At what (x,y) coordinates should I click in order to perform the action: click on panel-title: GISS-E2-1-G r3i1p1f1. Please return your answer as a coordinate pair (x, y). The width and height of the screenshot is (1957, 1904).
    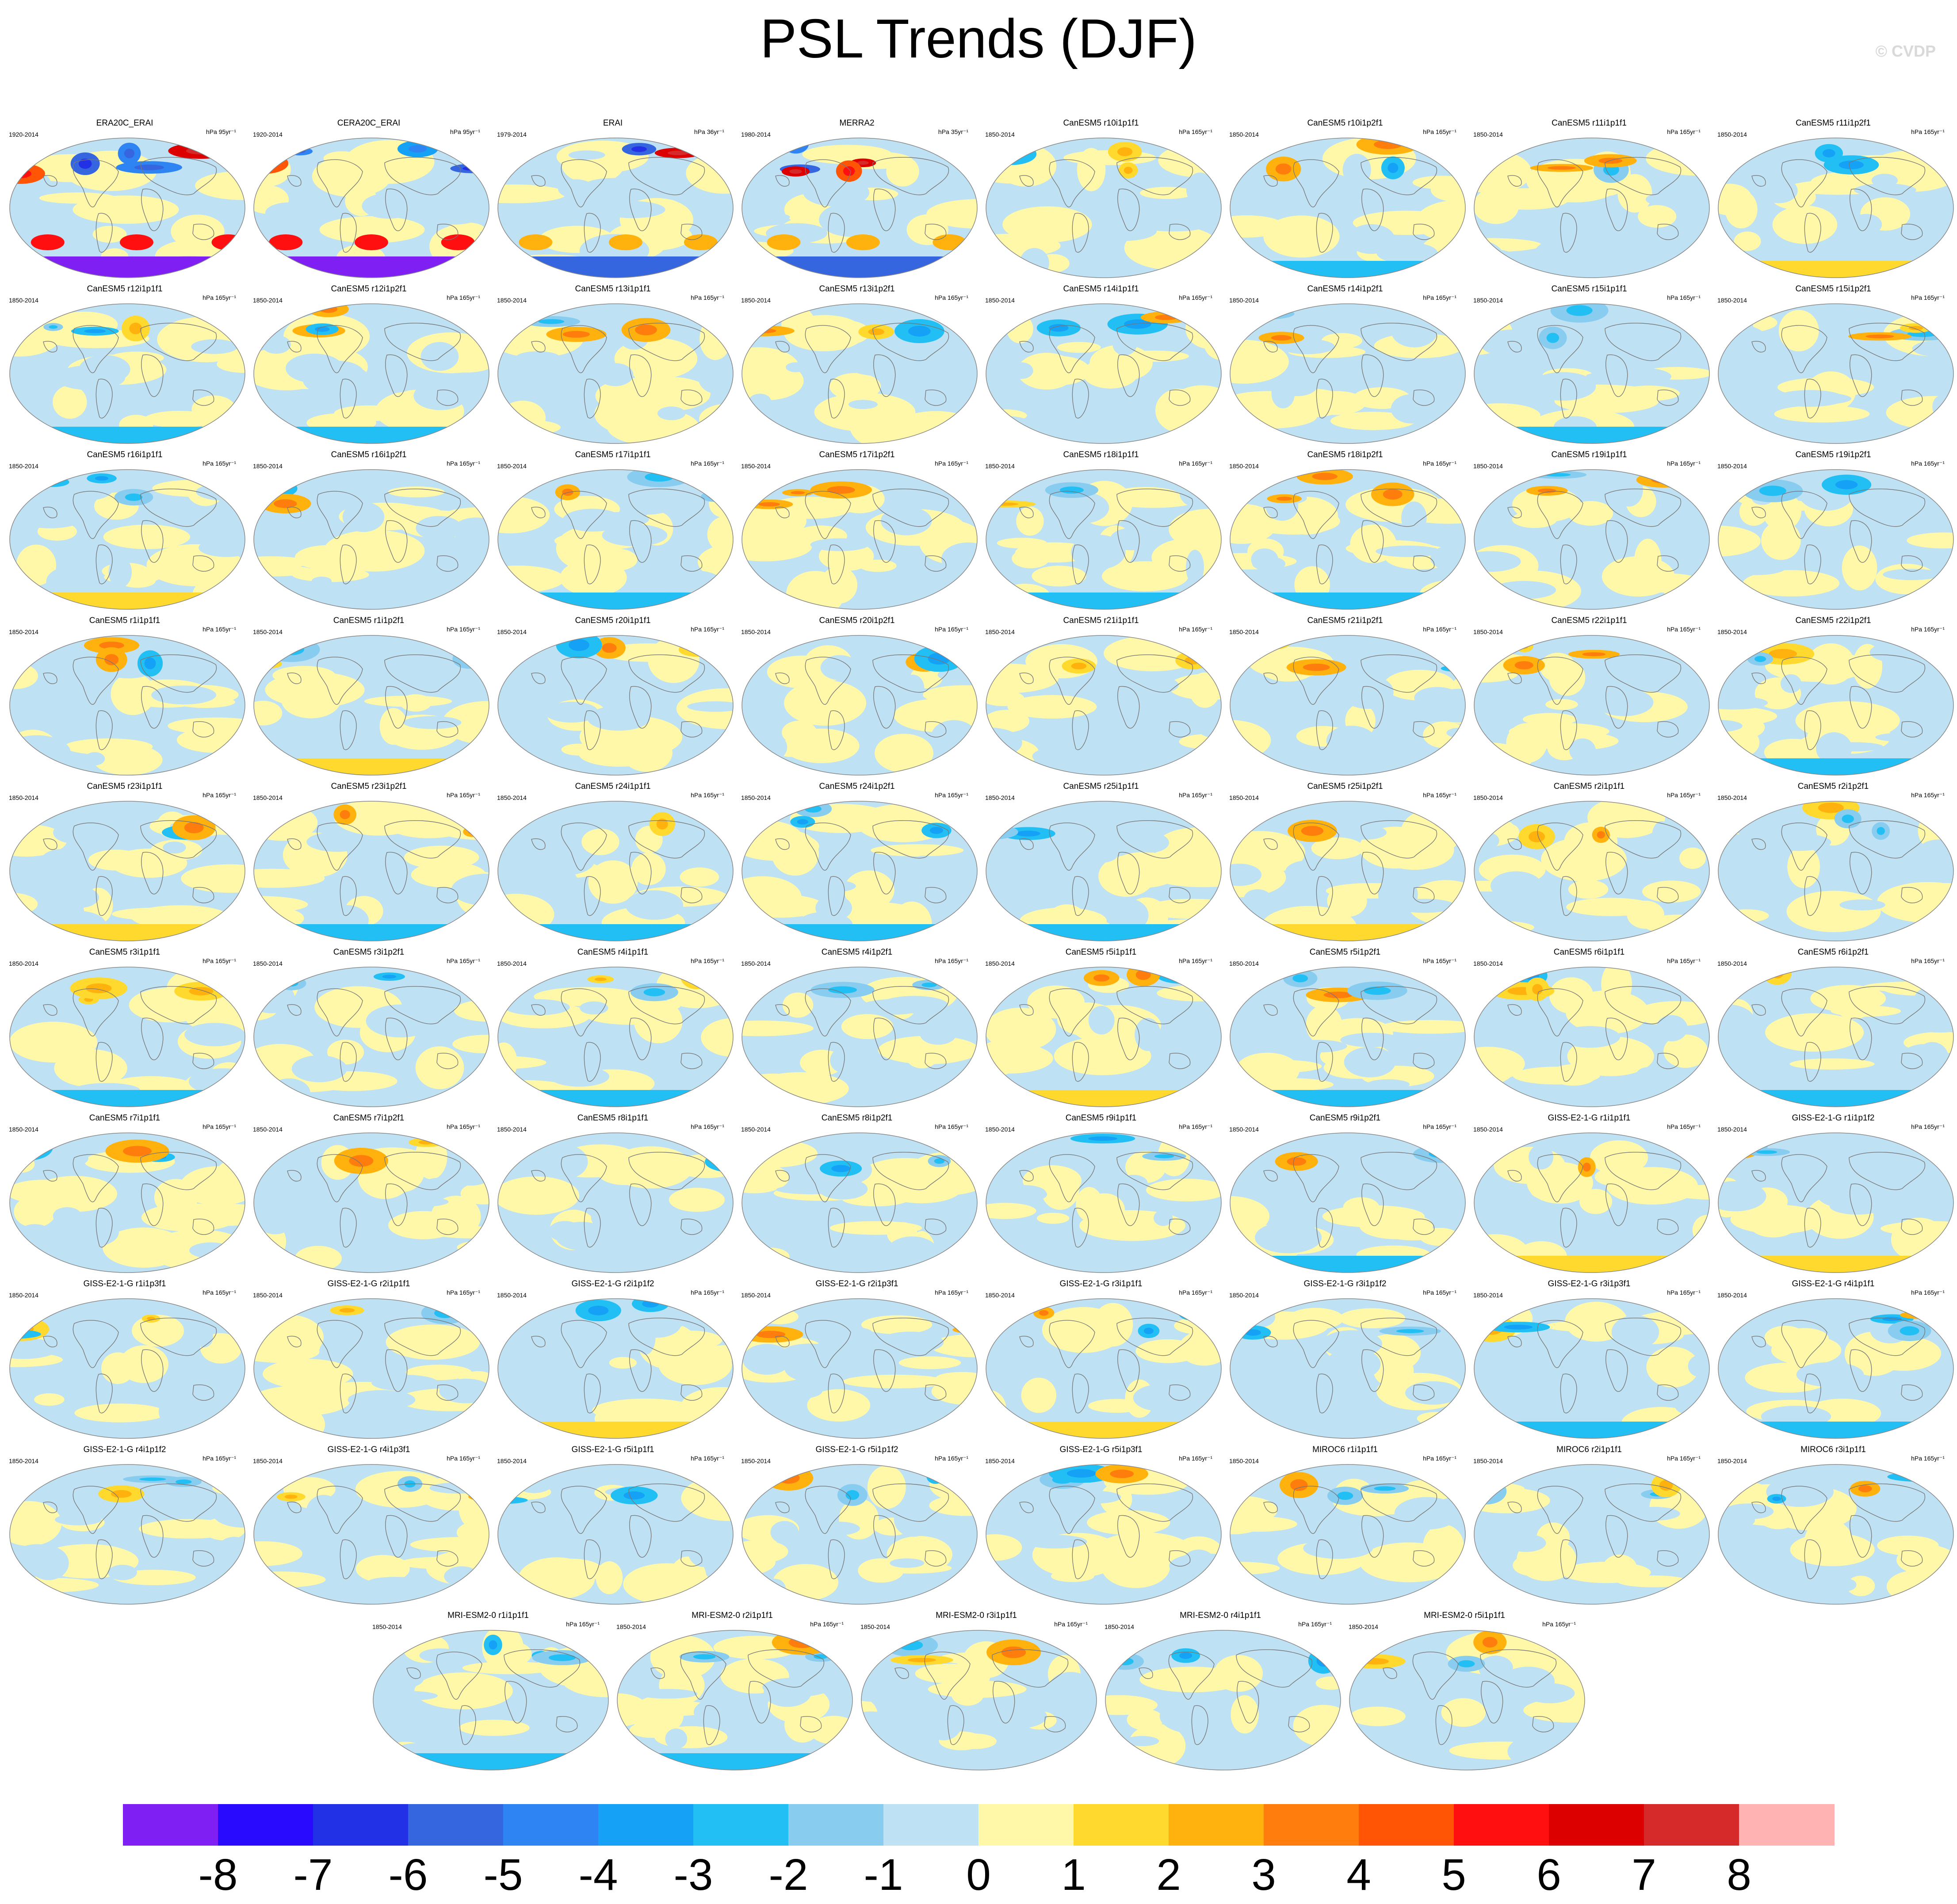
    Looking at the image, I should click on (1101, 1283).